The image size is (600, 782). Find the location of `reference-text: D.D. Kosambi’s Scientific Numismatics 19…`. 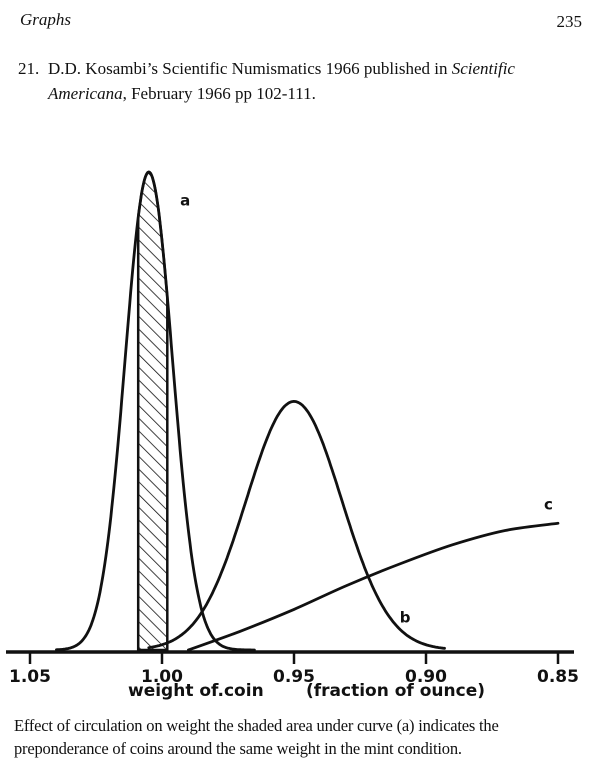

reference-text: D.D. Kosambi’s Scientific Numismatics 19… is located at coordinates (318, 81).